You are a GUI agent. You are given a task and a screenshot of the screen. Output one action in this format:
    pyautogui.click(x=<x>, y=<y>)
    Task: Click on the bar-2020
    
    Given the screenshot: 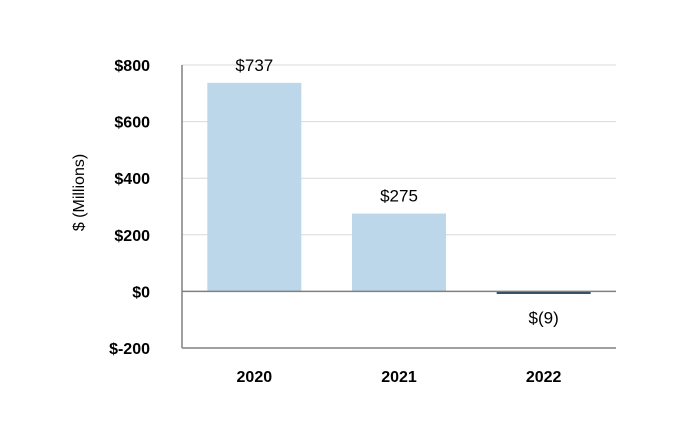 What is the action you would take?
    pyautogui.click(x=254, y=187)
    